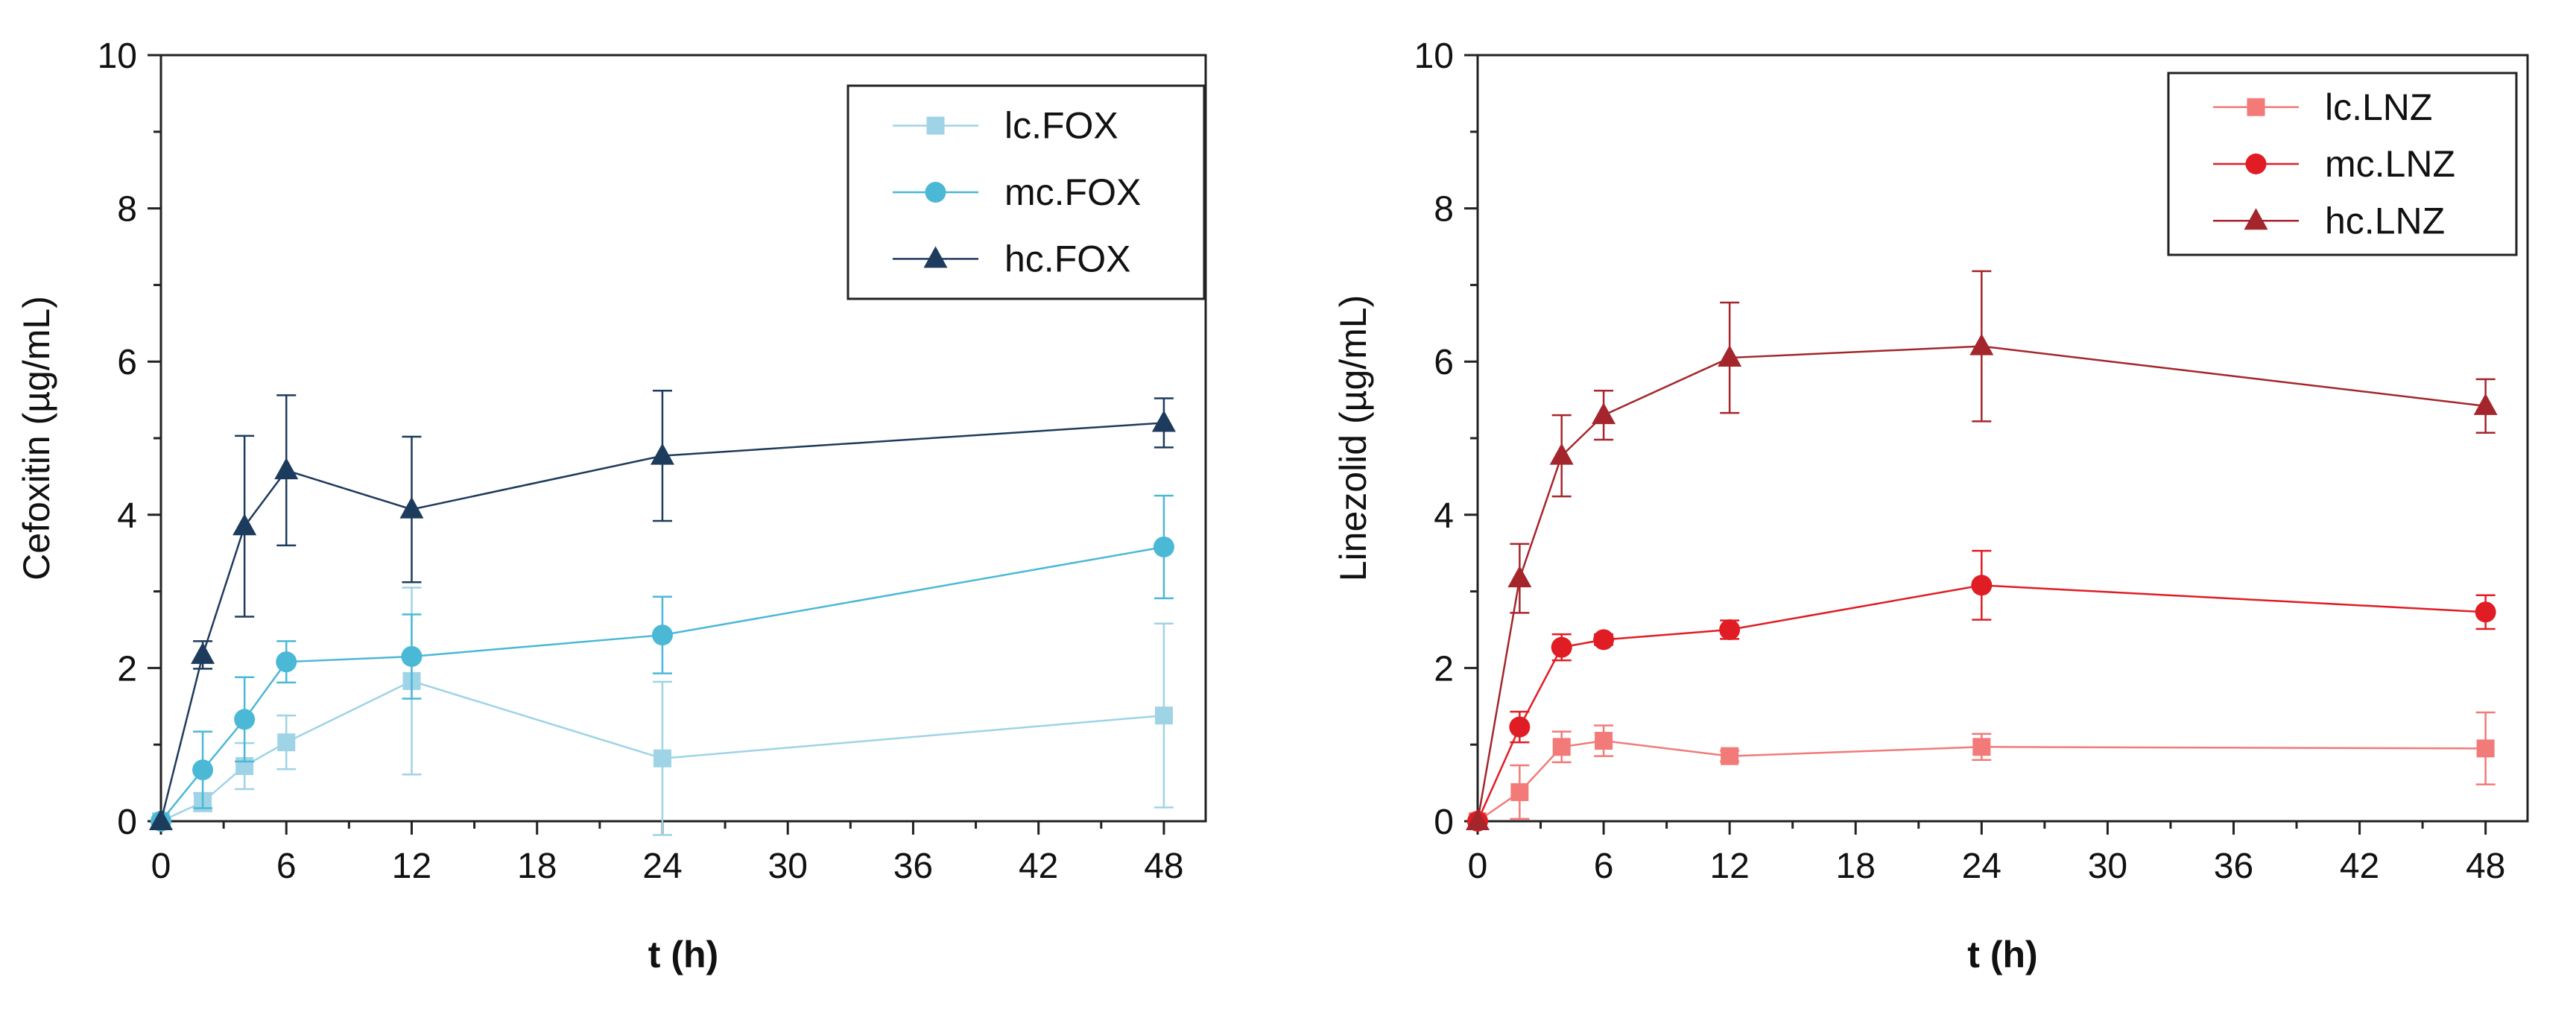 This screenshot has height=1012, width=2576. What do you see at coordinates (662, 663) in the screenshot?
I see `series-mc.FOX` at bounding box center [662, 663].